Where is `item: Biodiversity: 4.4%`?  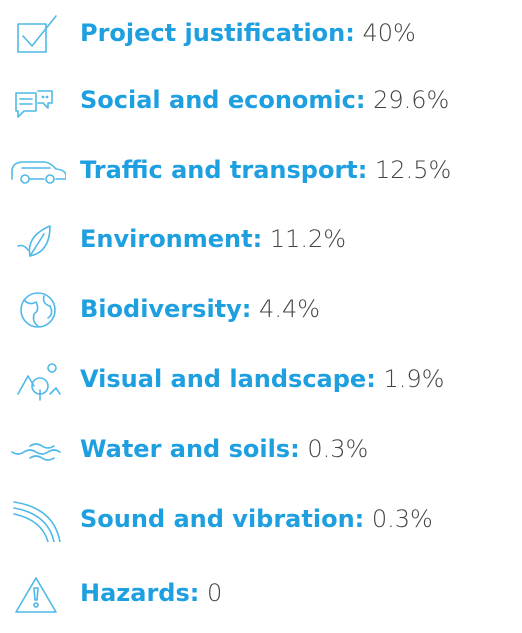
item: Biodiversity: 4.4% is located at coordinates (261, 310).